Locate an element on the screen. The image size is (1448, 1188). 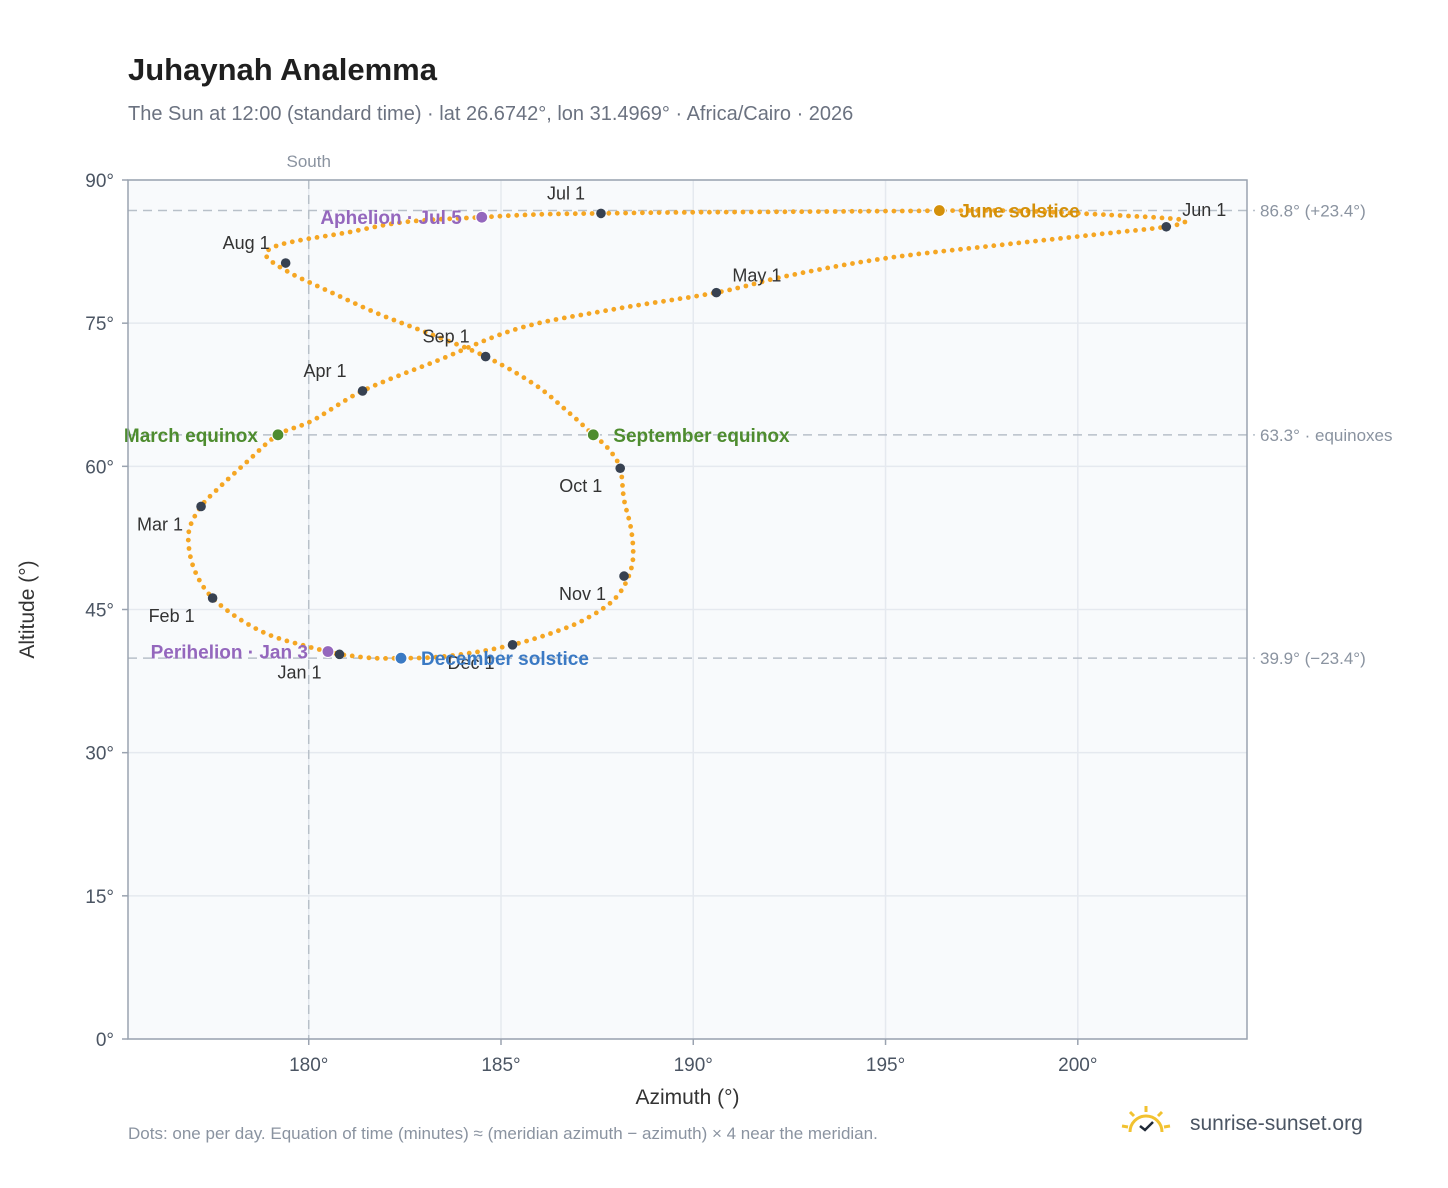
chart-title: Juhaynah Analemma is located at coordinates (282, 69).